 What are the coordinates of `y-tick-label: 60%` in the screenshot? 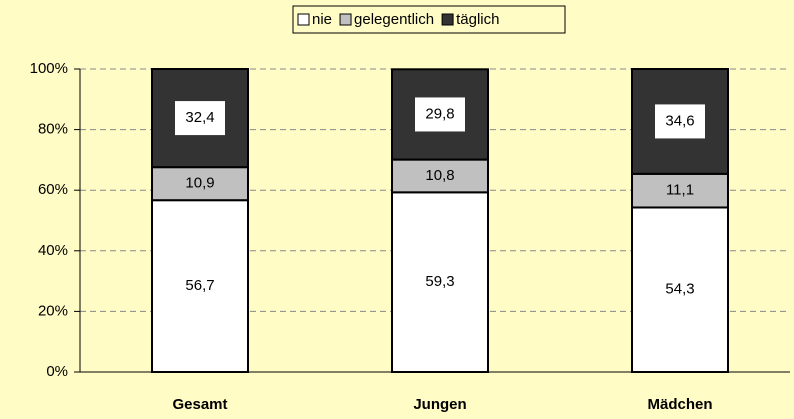 It's located at (53, 189).